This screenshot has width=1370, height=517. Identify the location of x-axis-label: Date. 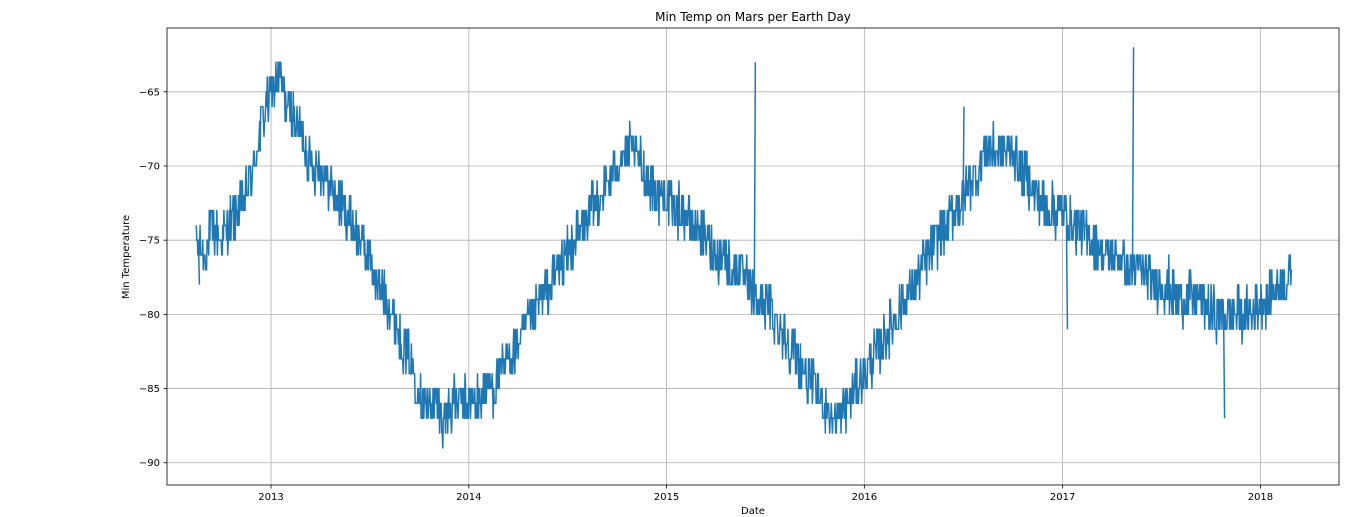
(753, 511).